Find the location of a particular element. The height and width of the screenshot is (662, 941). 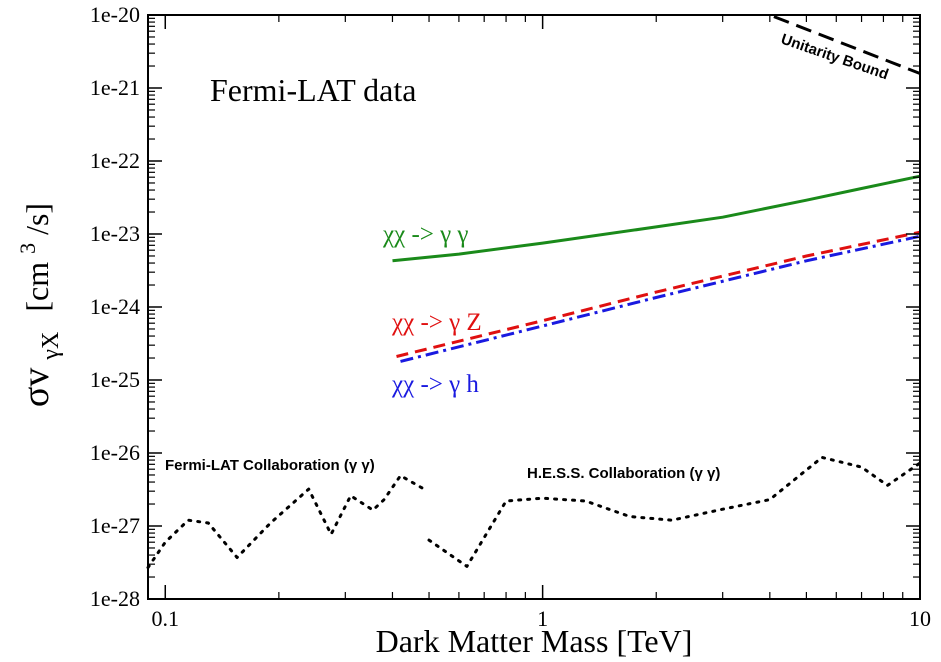

label-fermi-lat-collaboration: Fermi-LAT Collaboration (γ γ) is located at coordinates (270, 465).